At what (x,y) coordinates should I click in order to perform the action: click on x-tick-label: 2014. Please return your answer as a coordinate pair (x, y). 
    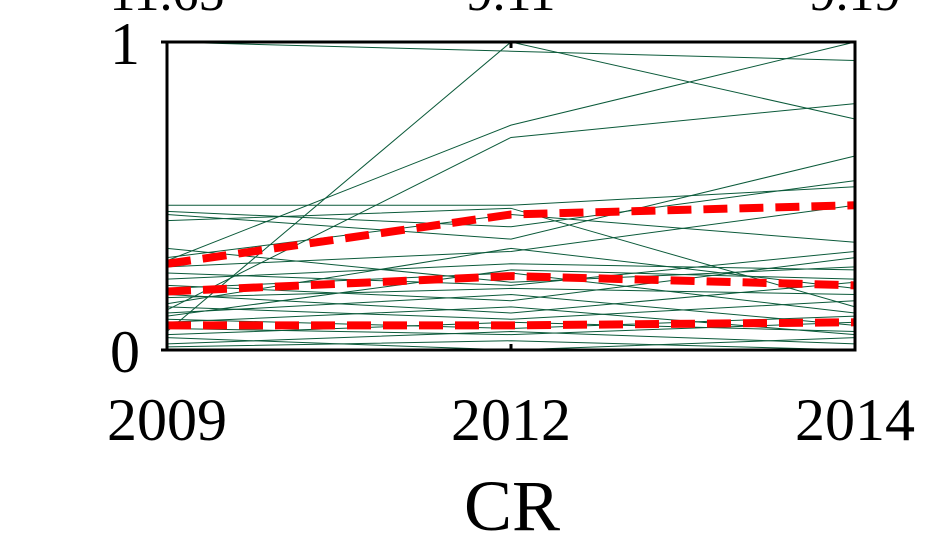
    Looking at the image, I should click on (855, 420).